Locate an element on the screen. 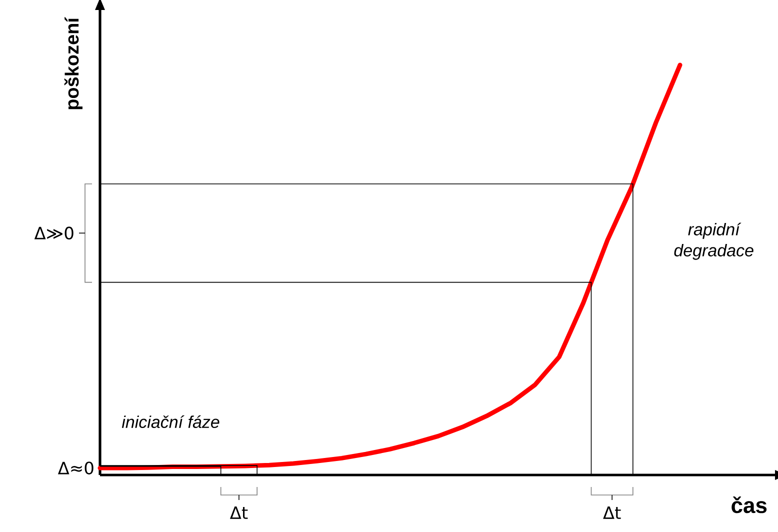 This screenshot has width=778, height=532. annotation: rapidní degradace is located at coordinates (714, 241).